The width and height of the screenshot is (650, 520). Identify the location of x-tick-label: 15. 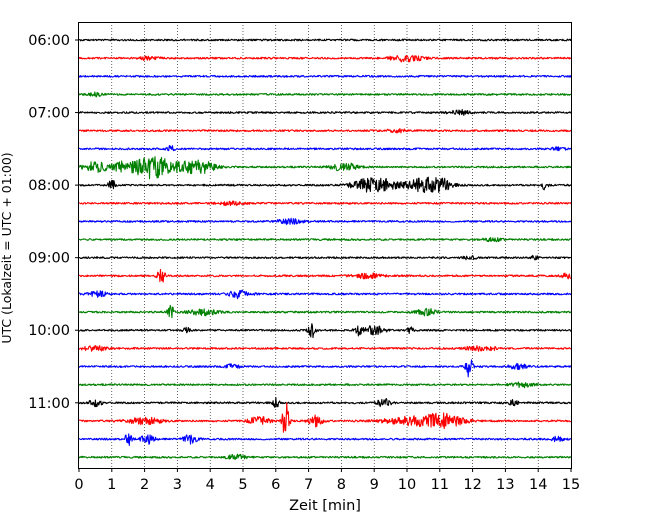
(571, 485).